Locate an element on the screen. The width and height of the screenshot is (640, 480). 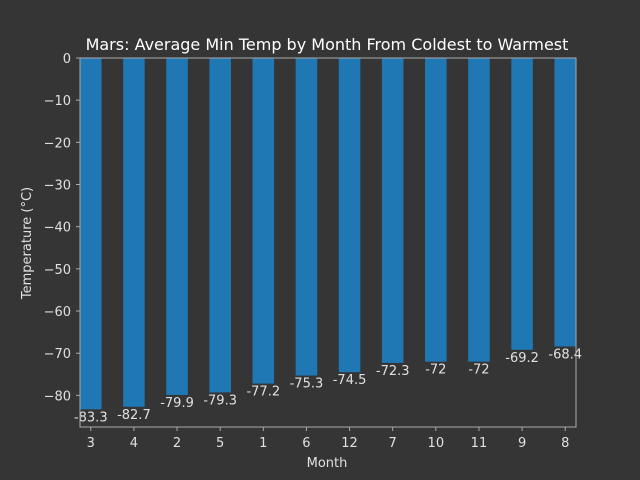
y-tick-label: 0 is located at coordinates (67, 59).